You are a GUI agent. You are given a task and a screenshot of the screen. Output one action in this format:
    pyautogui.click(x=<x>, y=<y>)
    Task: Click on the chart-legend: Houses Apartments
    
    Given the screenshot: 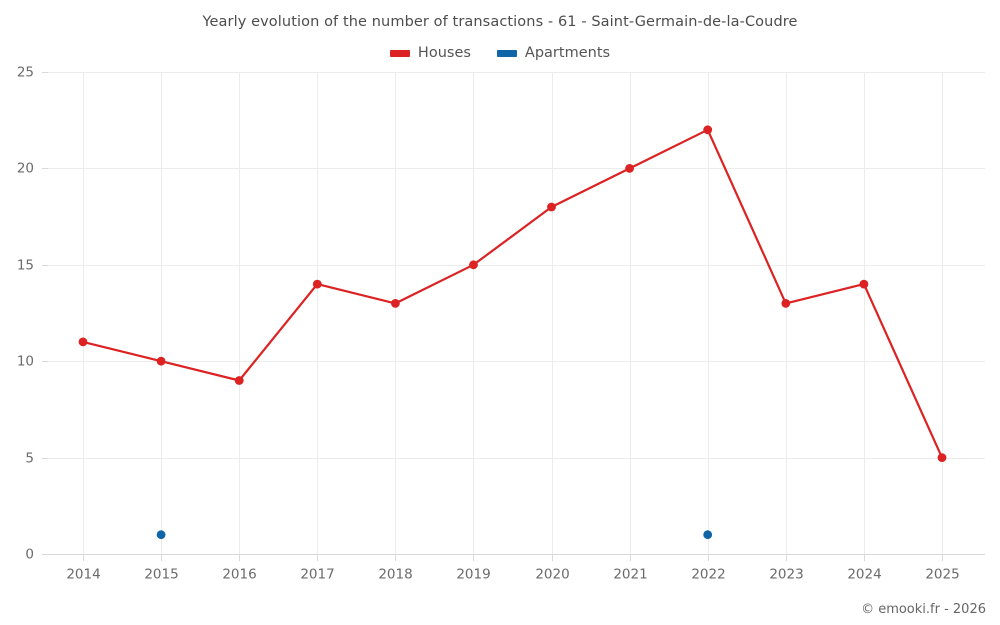 What is the action you would take?
    pyautogui.click(x=500, y=53)
    